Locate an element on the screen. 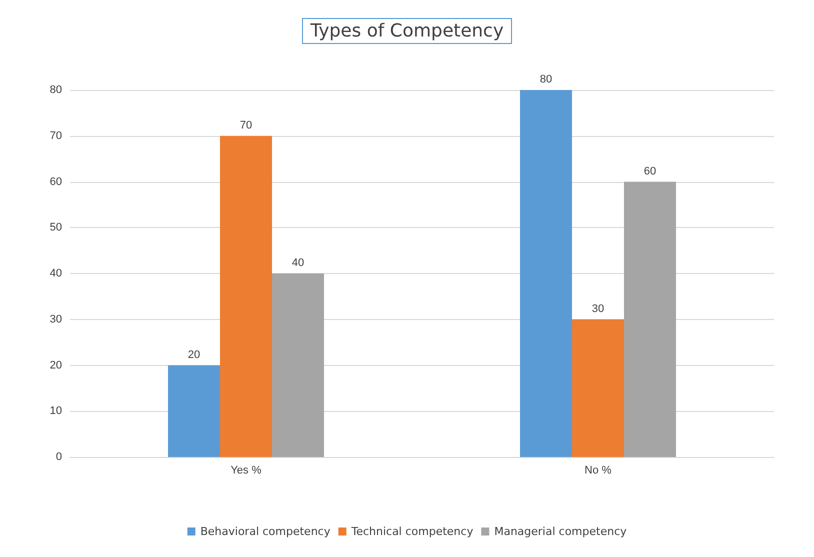  data-label: 60 is located at coordinates (650, 171).